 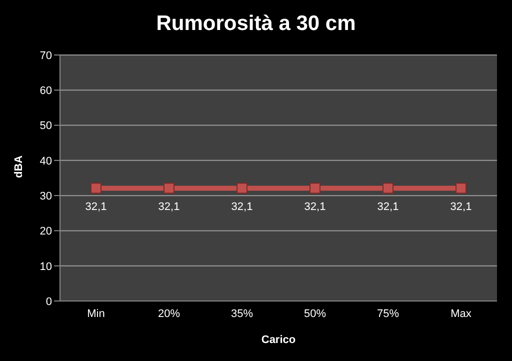 What do you see at coordinates (49, 302) in the screenshot?
I see `y-tick-label: 0` at bounding box center [49, 302].